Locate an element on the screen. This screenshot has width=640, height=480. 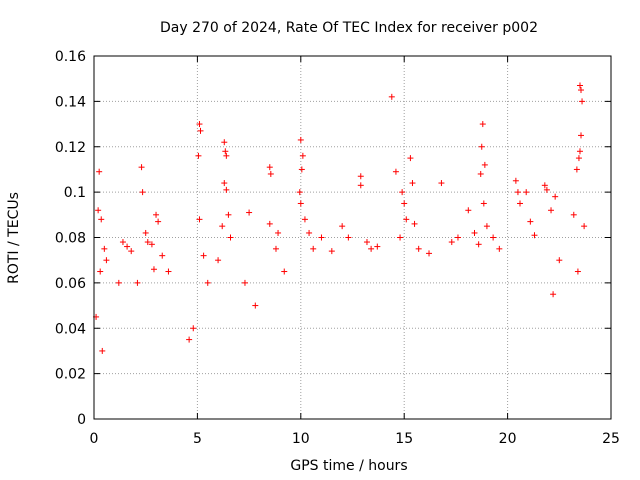
y-axis-title: ROTI / TECUs is located at coordinates (14, 238).